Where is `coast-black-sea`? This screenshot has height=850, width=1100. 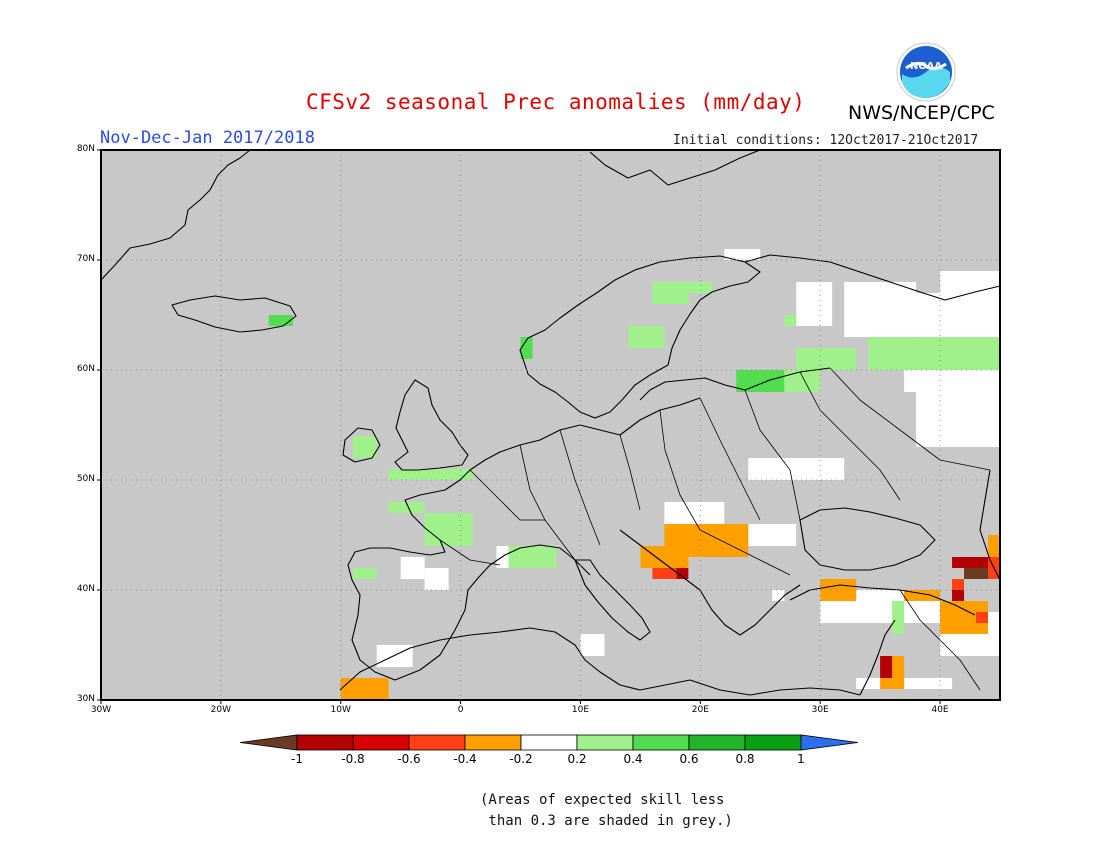
coast-black-sea is located at coordinates (867, 539).